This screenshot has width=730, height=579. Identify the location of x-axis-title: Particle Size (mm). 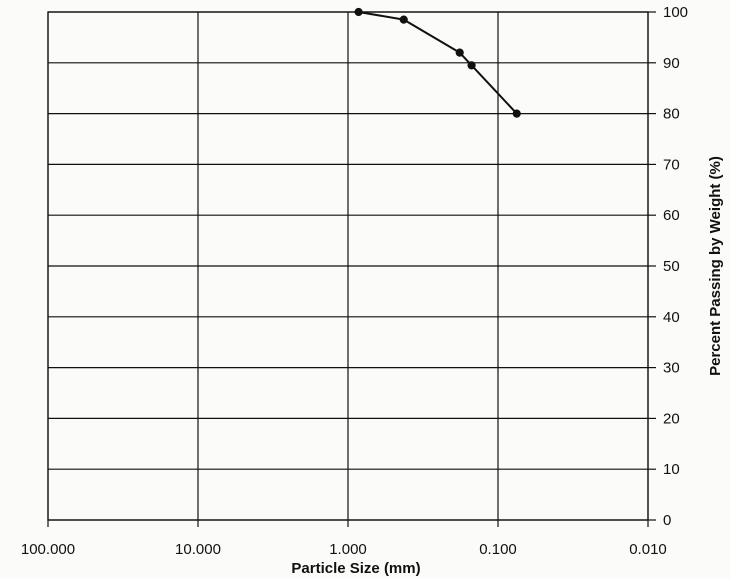
(355, 568).